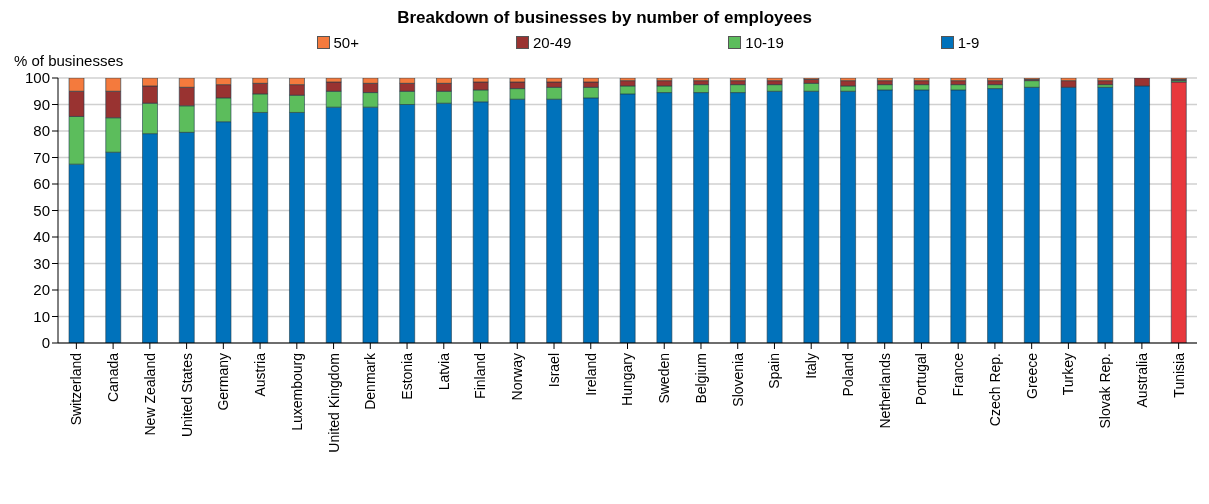 Image resolution: width=1209 pixels, height=504 pixels. What do you see at coordinates (604, 18) in the screenshot?
I see `chart-title: Breakdown of businesses by number of employees` at bounding box center [604, 18].